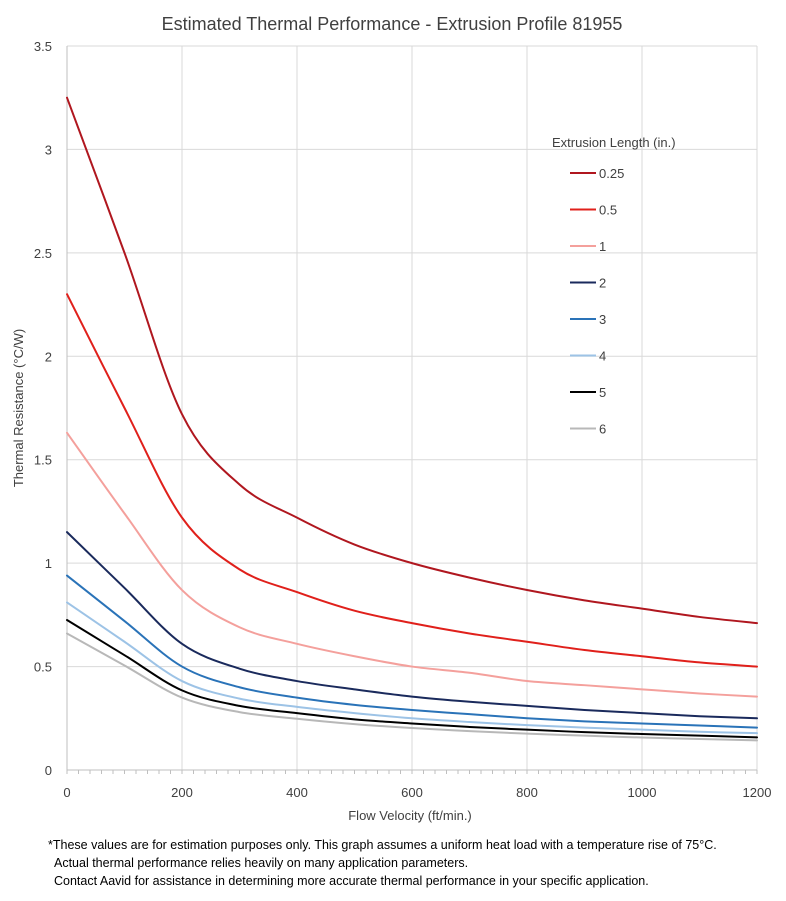  Describe the element at coordinates (48, 149) in the screenshot. I see `y-tick-label: 3` at that location.